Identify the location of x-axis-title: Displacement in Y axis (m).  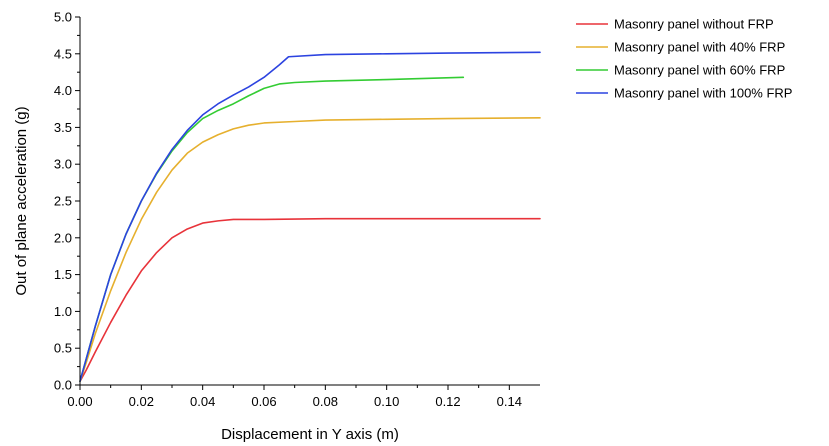
(310, 434).